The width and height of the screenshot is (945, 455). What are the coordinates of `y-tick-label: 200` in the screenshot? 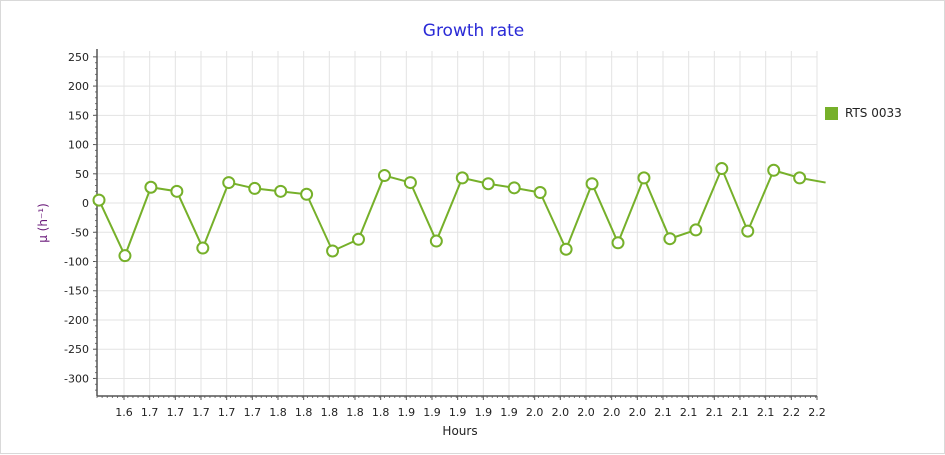 It's located at (78, 86).